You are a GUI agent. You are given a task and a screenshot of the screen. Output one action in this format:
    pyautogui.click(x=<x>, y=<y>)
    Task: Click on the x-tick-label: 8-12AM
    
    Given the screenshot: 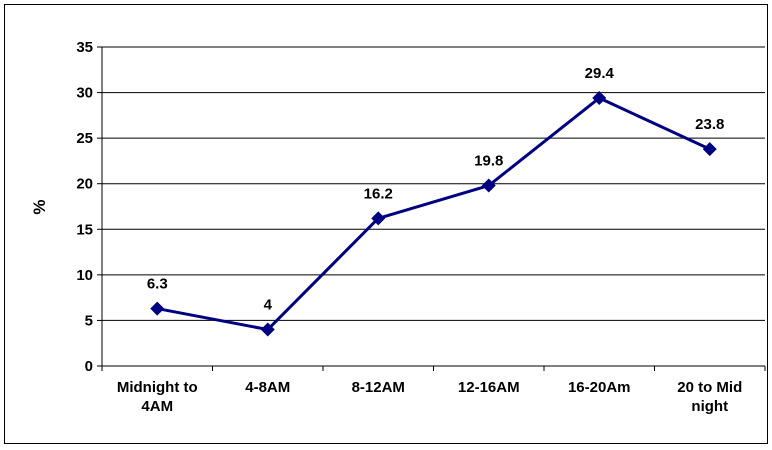 What is the action you would take?
    pyautogui.click(x=378, y=387)
    